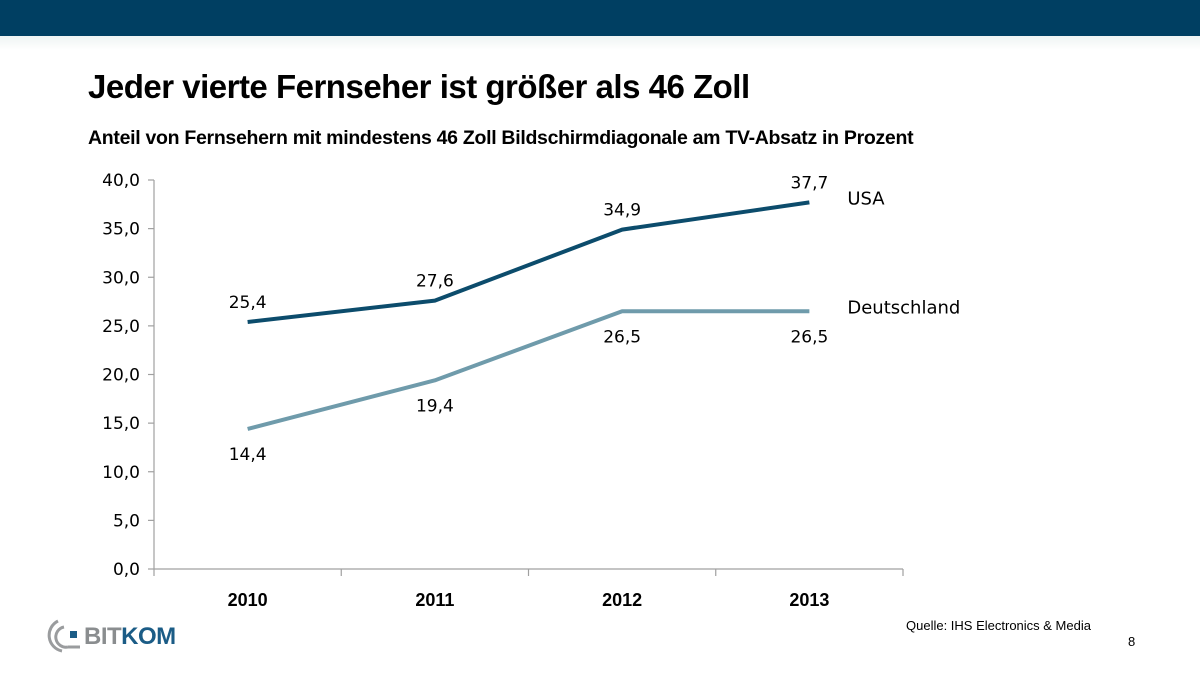  What do you see at coordinates (435, 282) in the screenshot?
I see `data-label: 27,6` at bounding box center [435, 282].